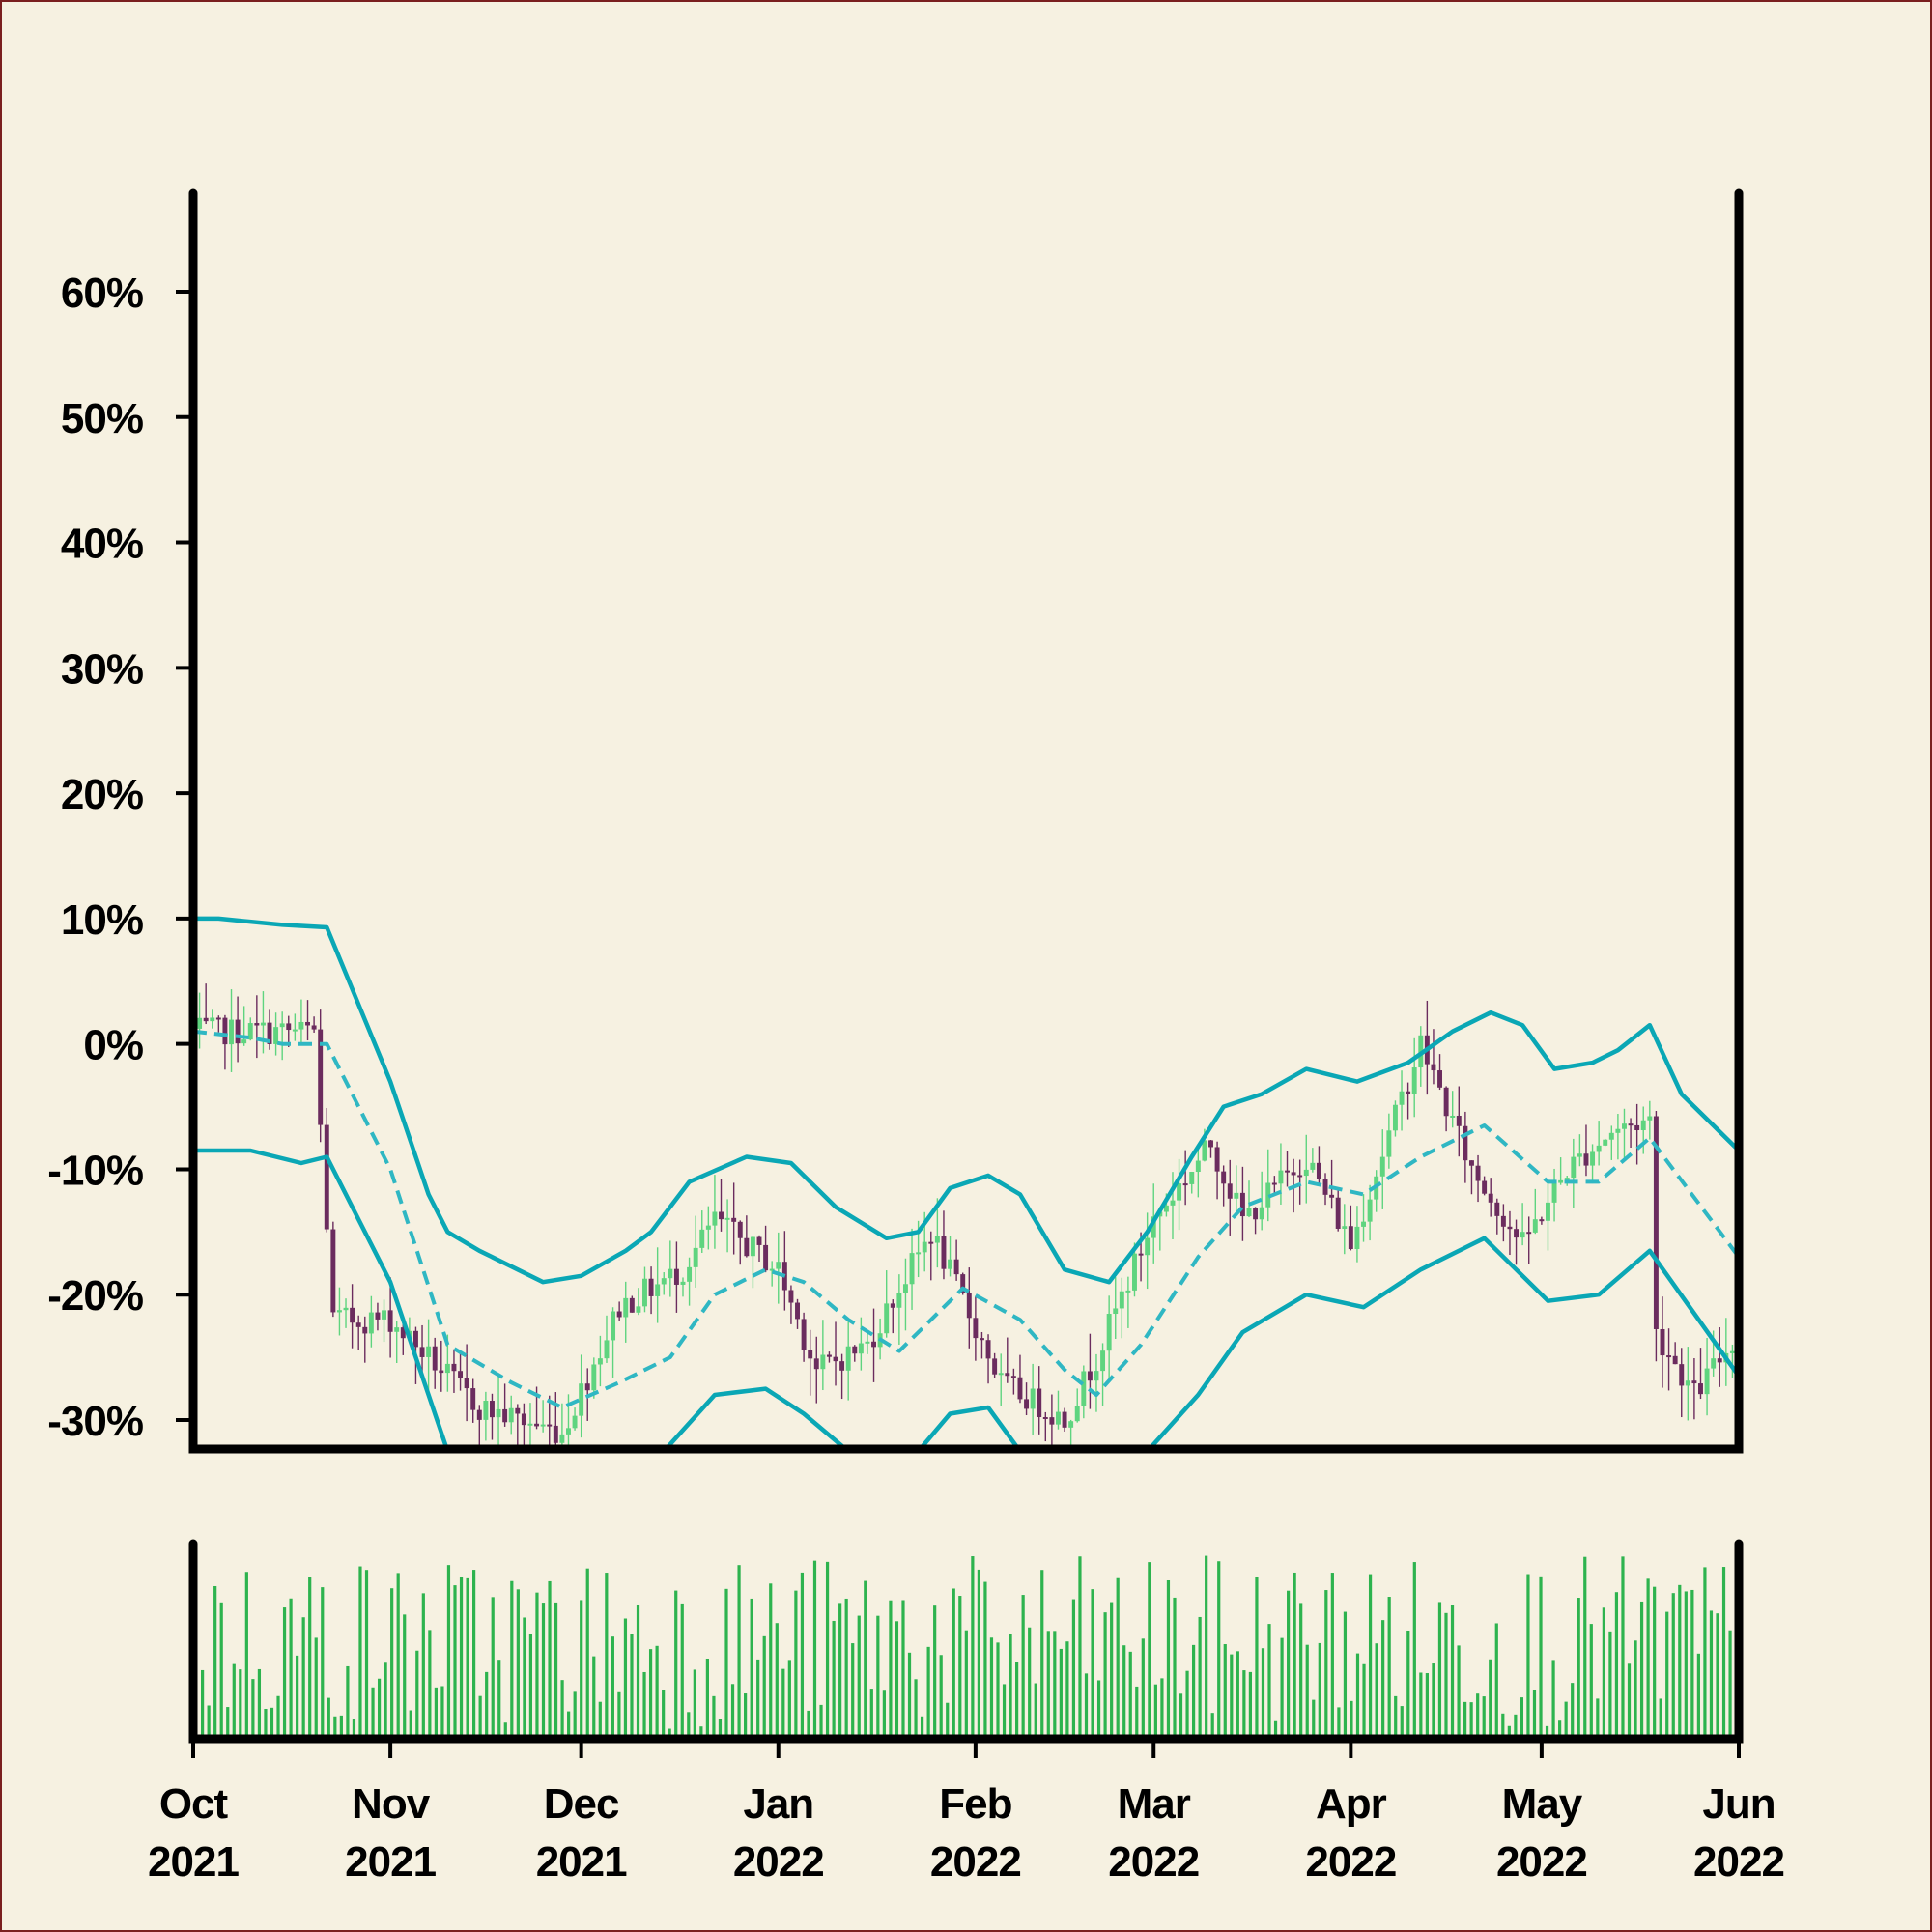 This screenshot has height=1932, width=1932. I want to click on y-tick-label: 50%, so click(102, 418).